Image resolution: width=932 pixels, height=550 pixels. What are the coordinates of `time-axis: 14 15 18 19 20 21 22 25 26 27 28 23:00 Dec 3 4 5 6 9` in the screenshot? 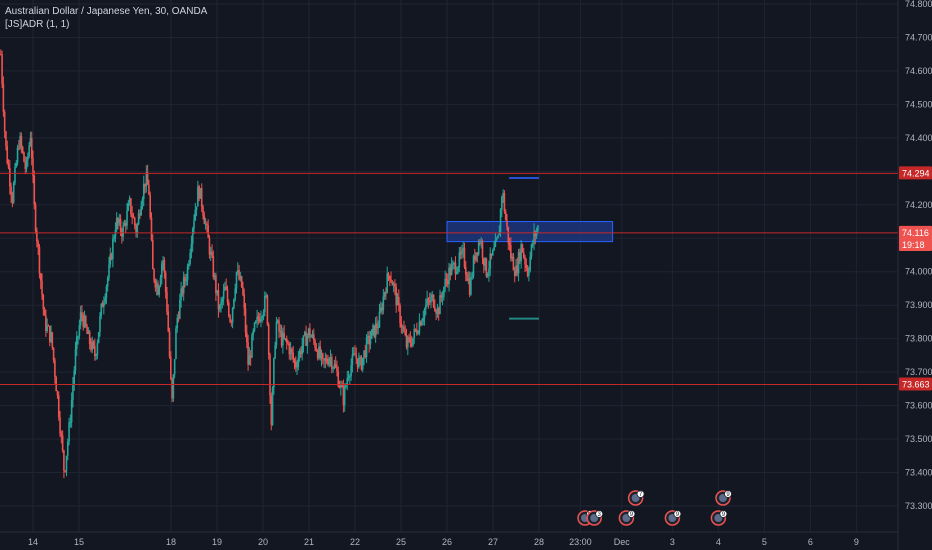 It's located at (449, 539).